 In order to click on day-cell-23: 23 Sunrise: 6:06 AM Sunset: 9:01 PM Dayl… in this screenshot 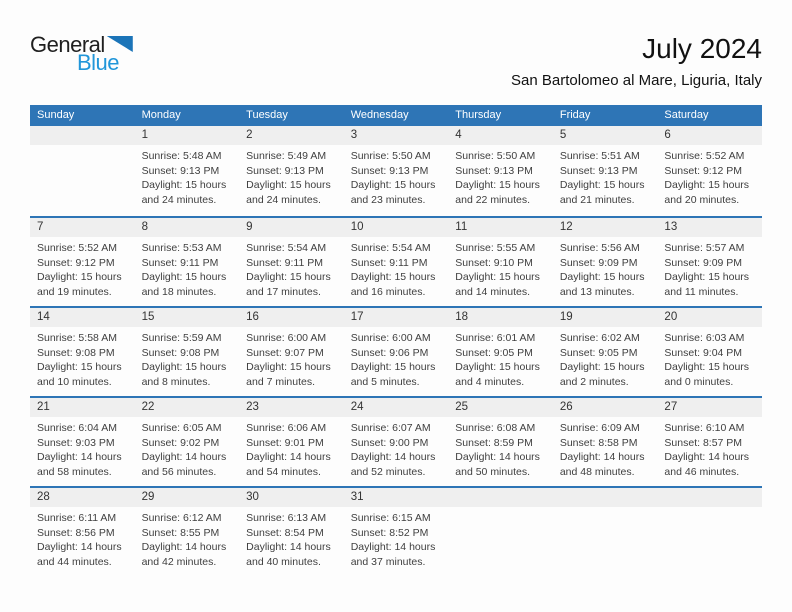, I will do `click(291, 442)`.